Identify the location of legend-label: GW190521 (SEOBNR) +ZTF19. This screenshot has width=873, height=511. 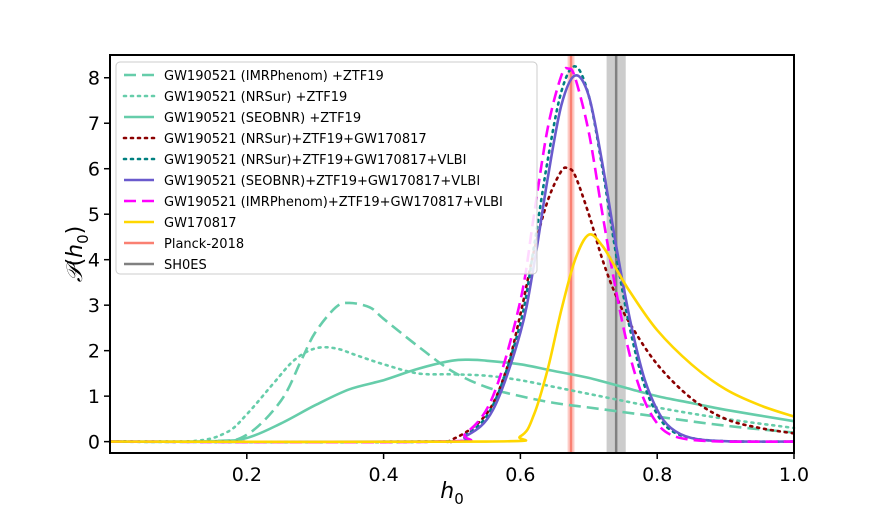
(262, 118).